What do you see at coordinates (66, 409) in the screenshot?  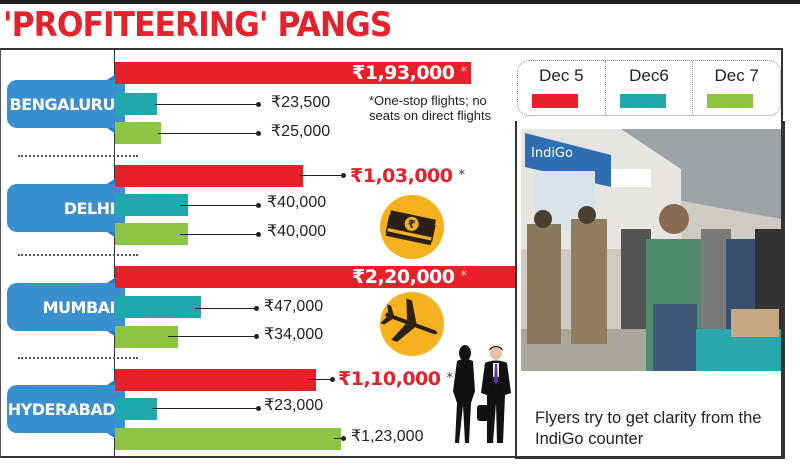 I see `city-label-hyderabad: HYDERABAD` at bounding box center [66, 409].